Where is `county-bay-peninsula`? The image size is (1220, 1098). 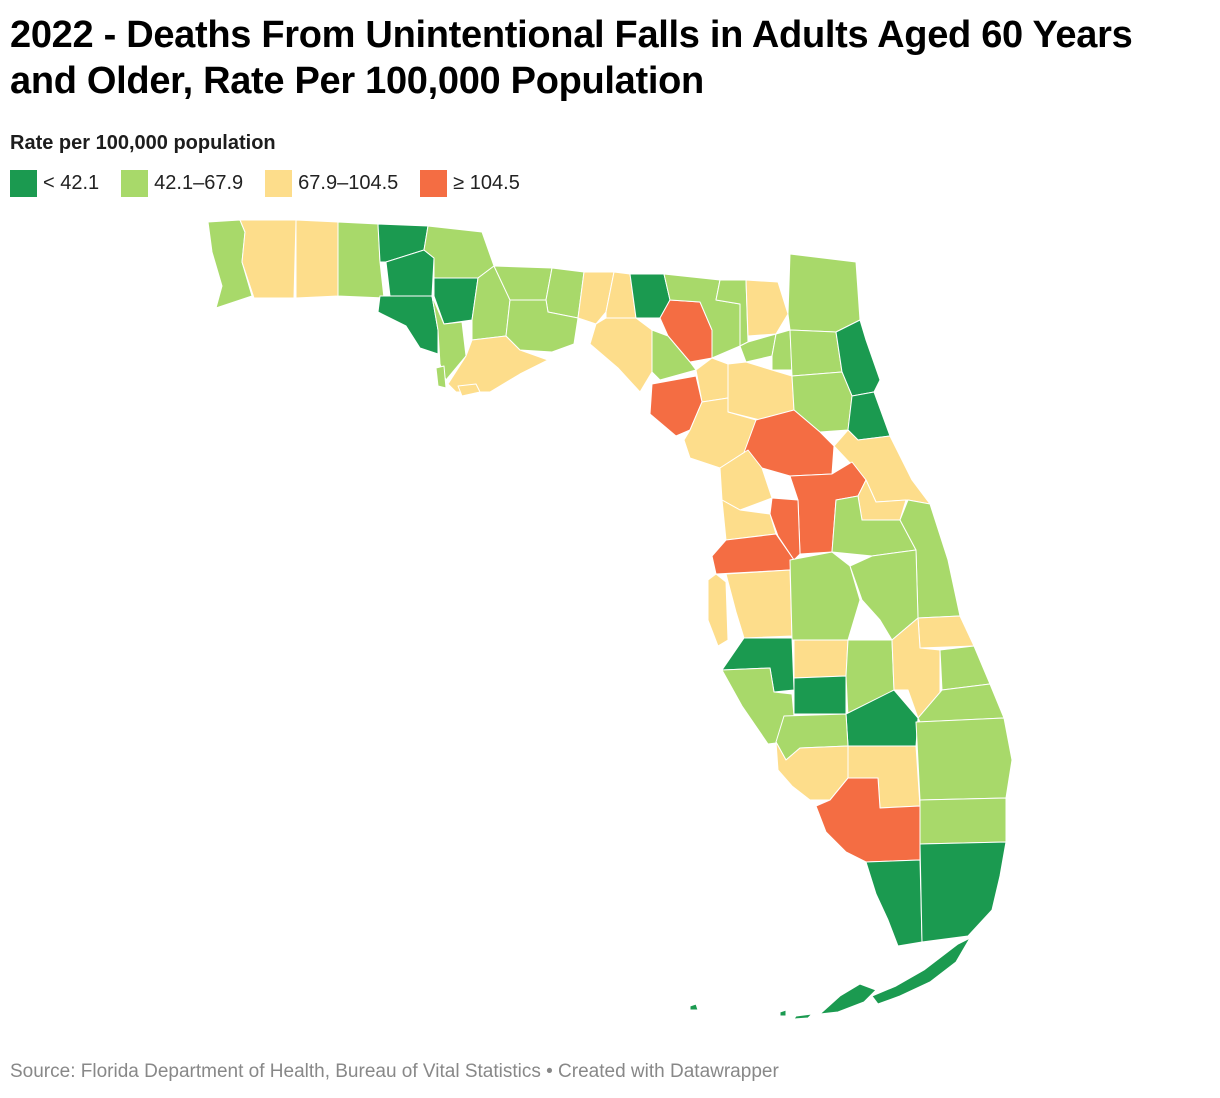
county-bay-peninsula is located at coordinates (441, 377).